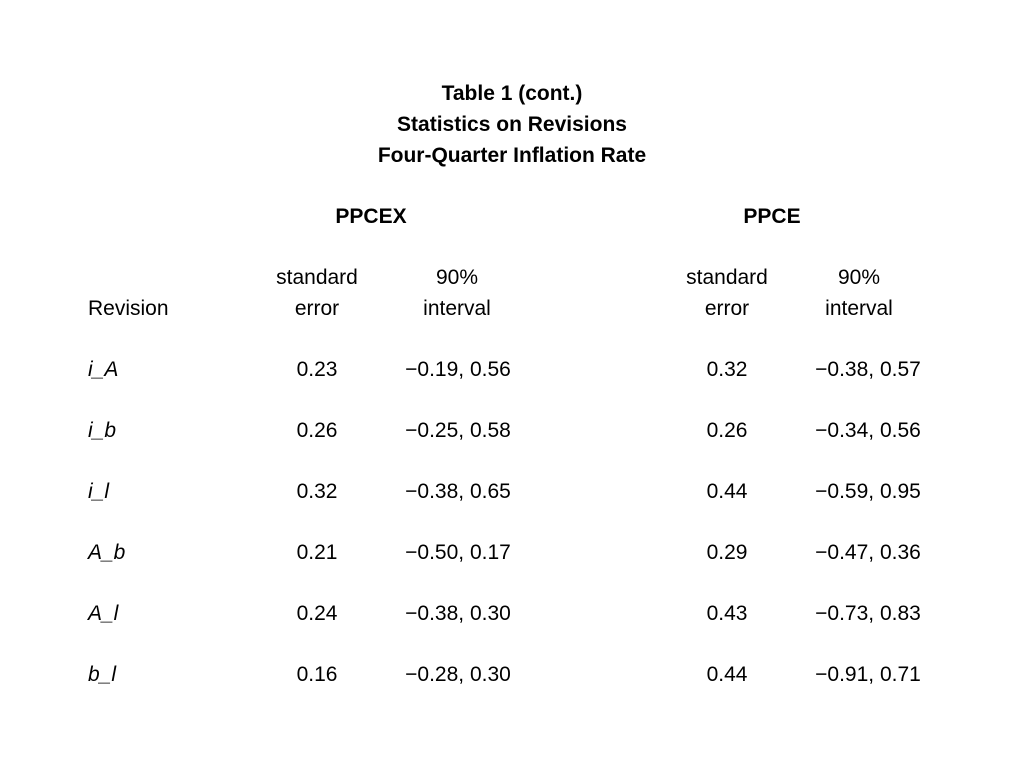  What do you see at coordinates (317, 277) in the screenshot?
I see `ppcex-se-header-line1: standard` at bounding box center [317, 277].